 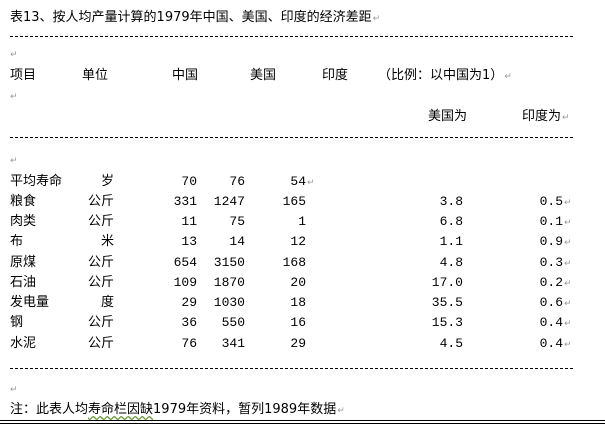 What do you see at coordinates (298, 181) in the screenshot?
I see `cell-india: 54` at bounding box center [298, 181].